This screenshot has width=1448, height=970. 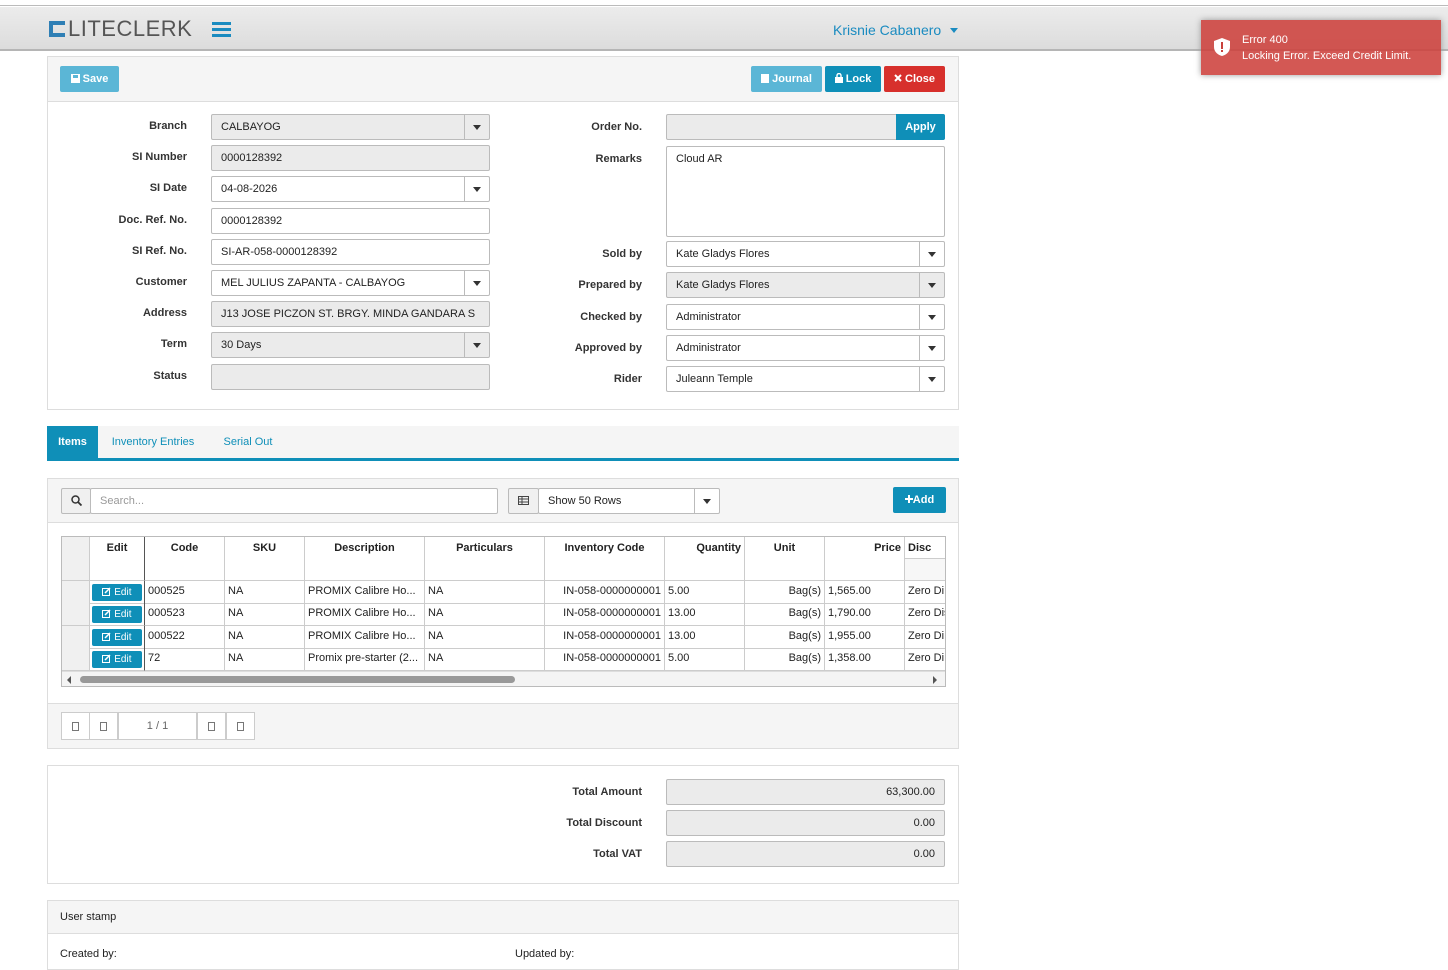 I want to click on tab: Inventory Entries, so click(x=153, y=442).